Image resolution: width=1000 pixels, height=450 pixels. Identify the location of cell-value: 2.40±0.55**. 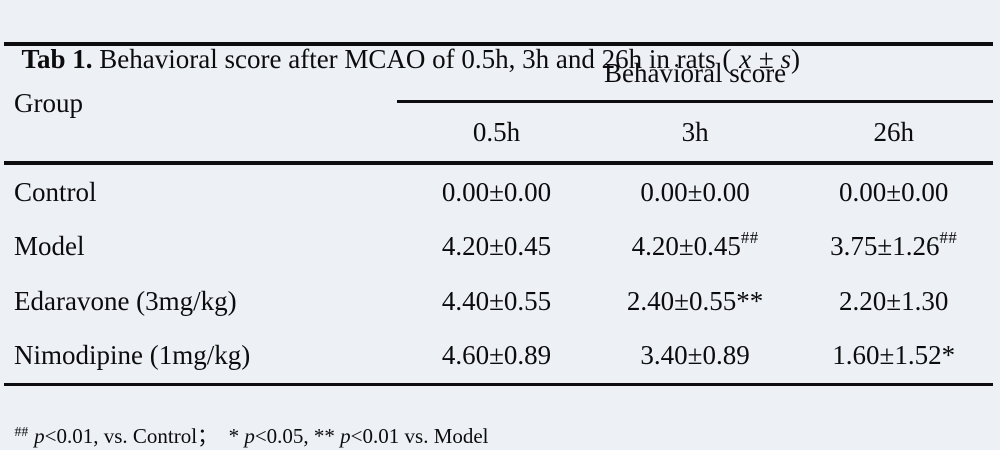
(695, 300).